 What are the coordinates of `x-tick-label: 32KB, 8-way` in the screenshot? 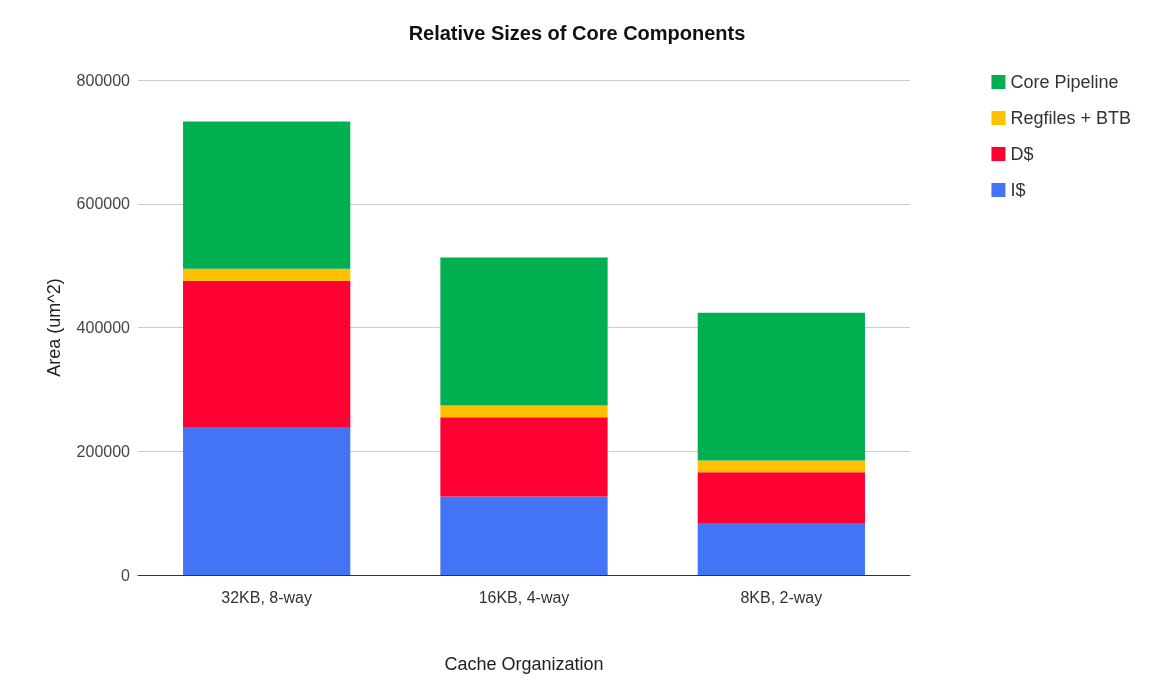 It's located at (267, 597).